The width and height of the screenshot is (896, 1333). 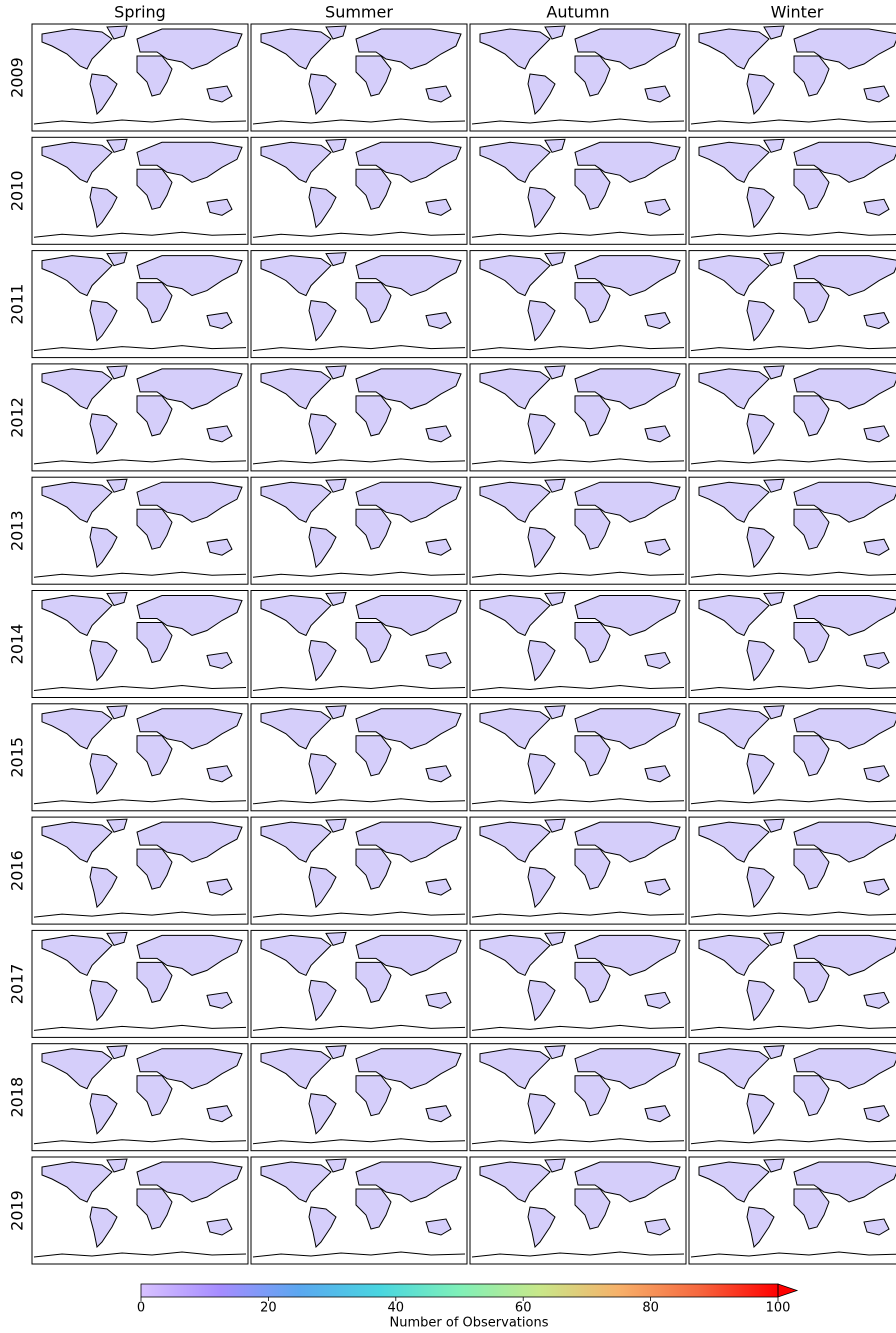 I want to click on colorbar-tick-label: 80, so click(x=650, y=1308).